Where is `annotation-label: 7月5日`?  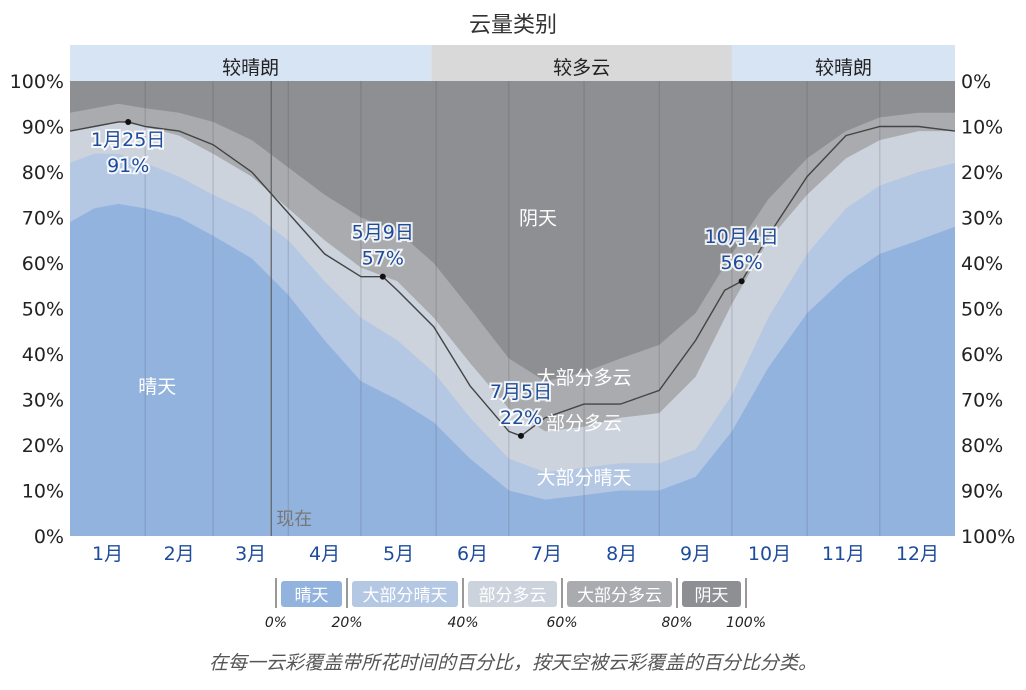
annotation-label: 7月5日 is located at coordinates (521, 392).